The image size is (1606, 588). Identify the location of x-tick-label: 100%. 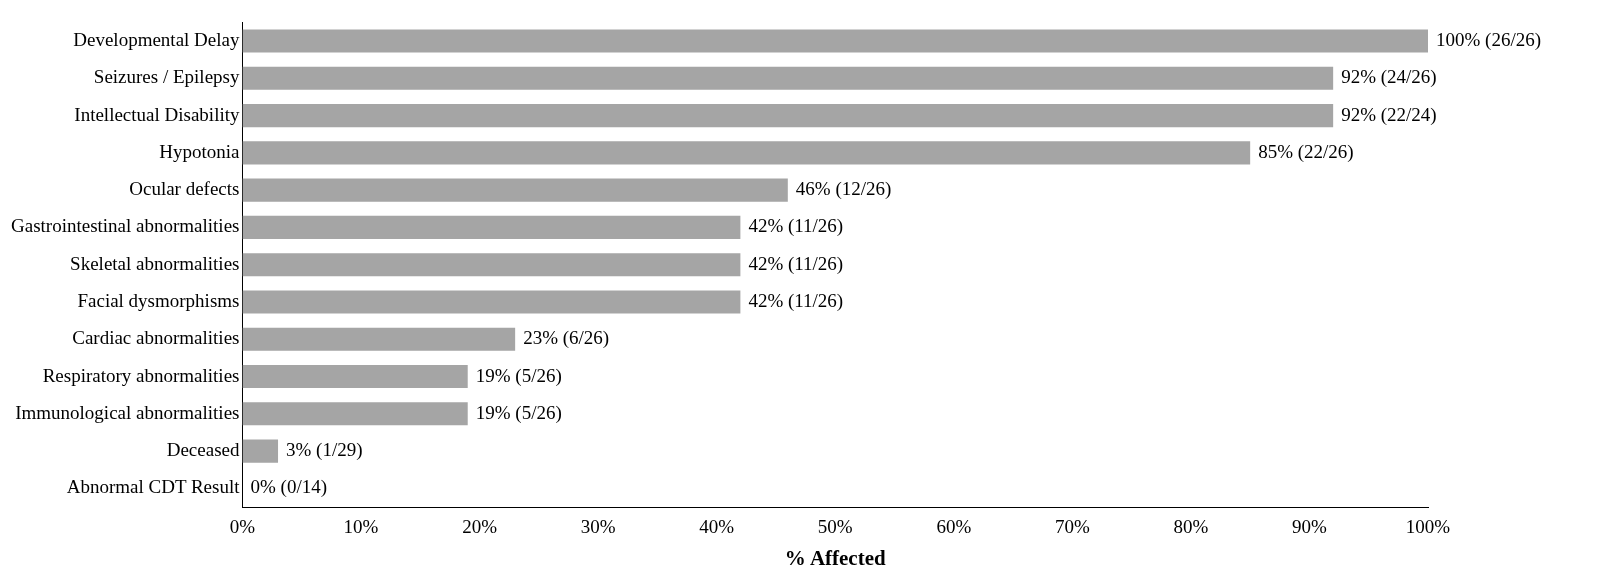
(1428, 527).